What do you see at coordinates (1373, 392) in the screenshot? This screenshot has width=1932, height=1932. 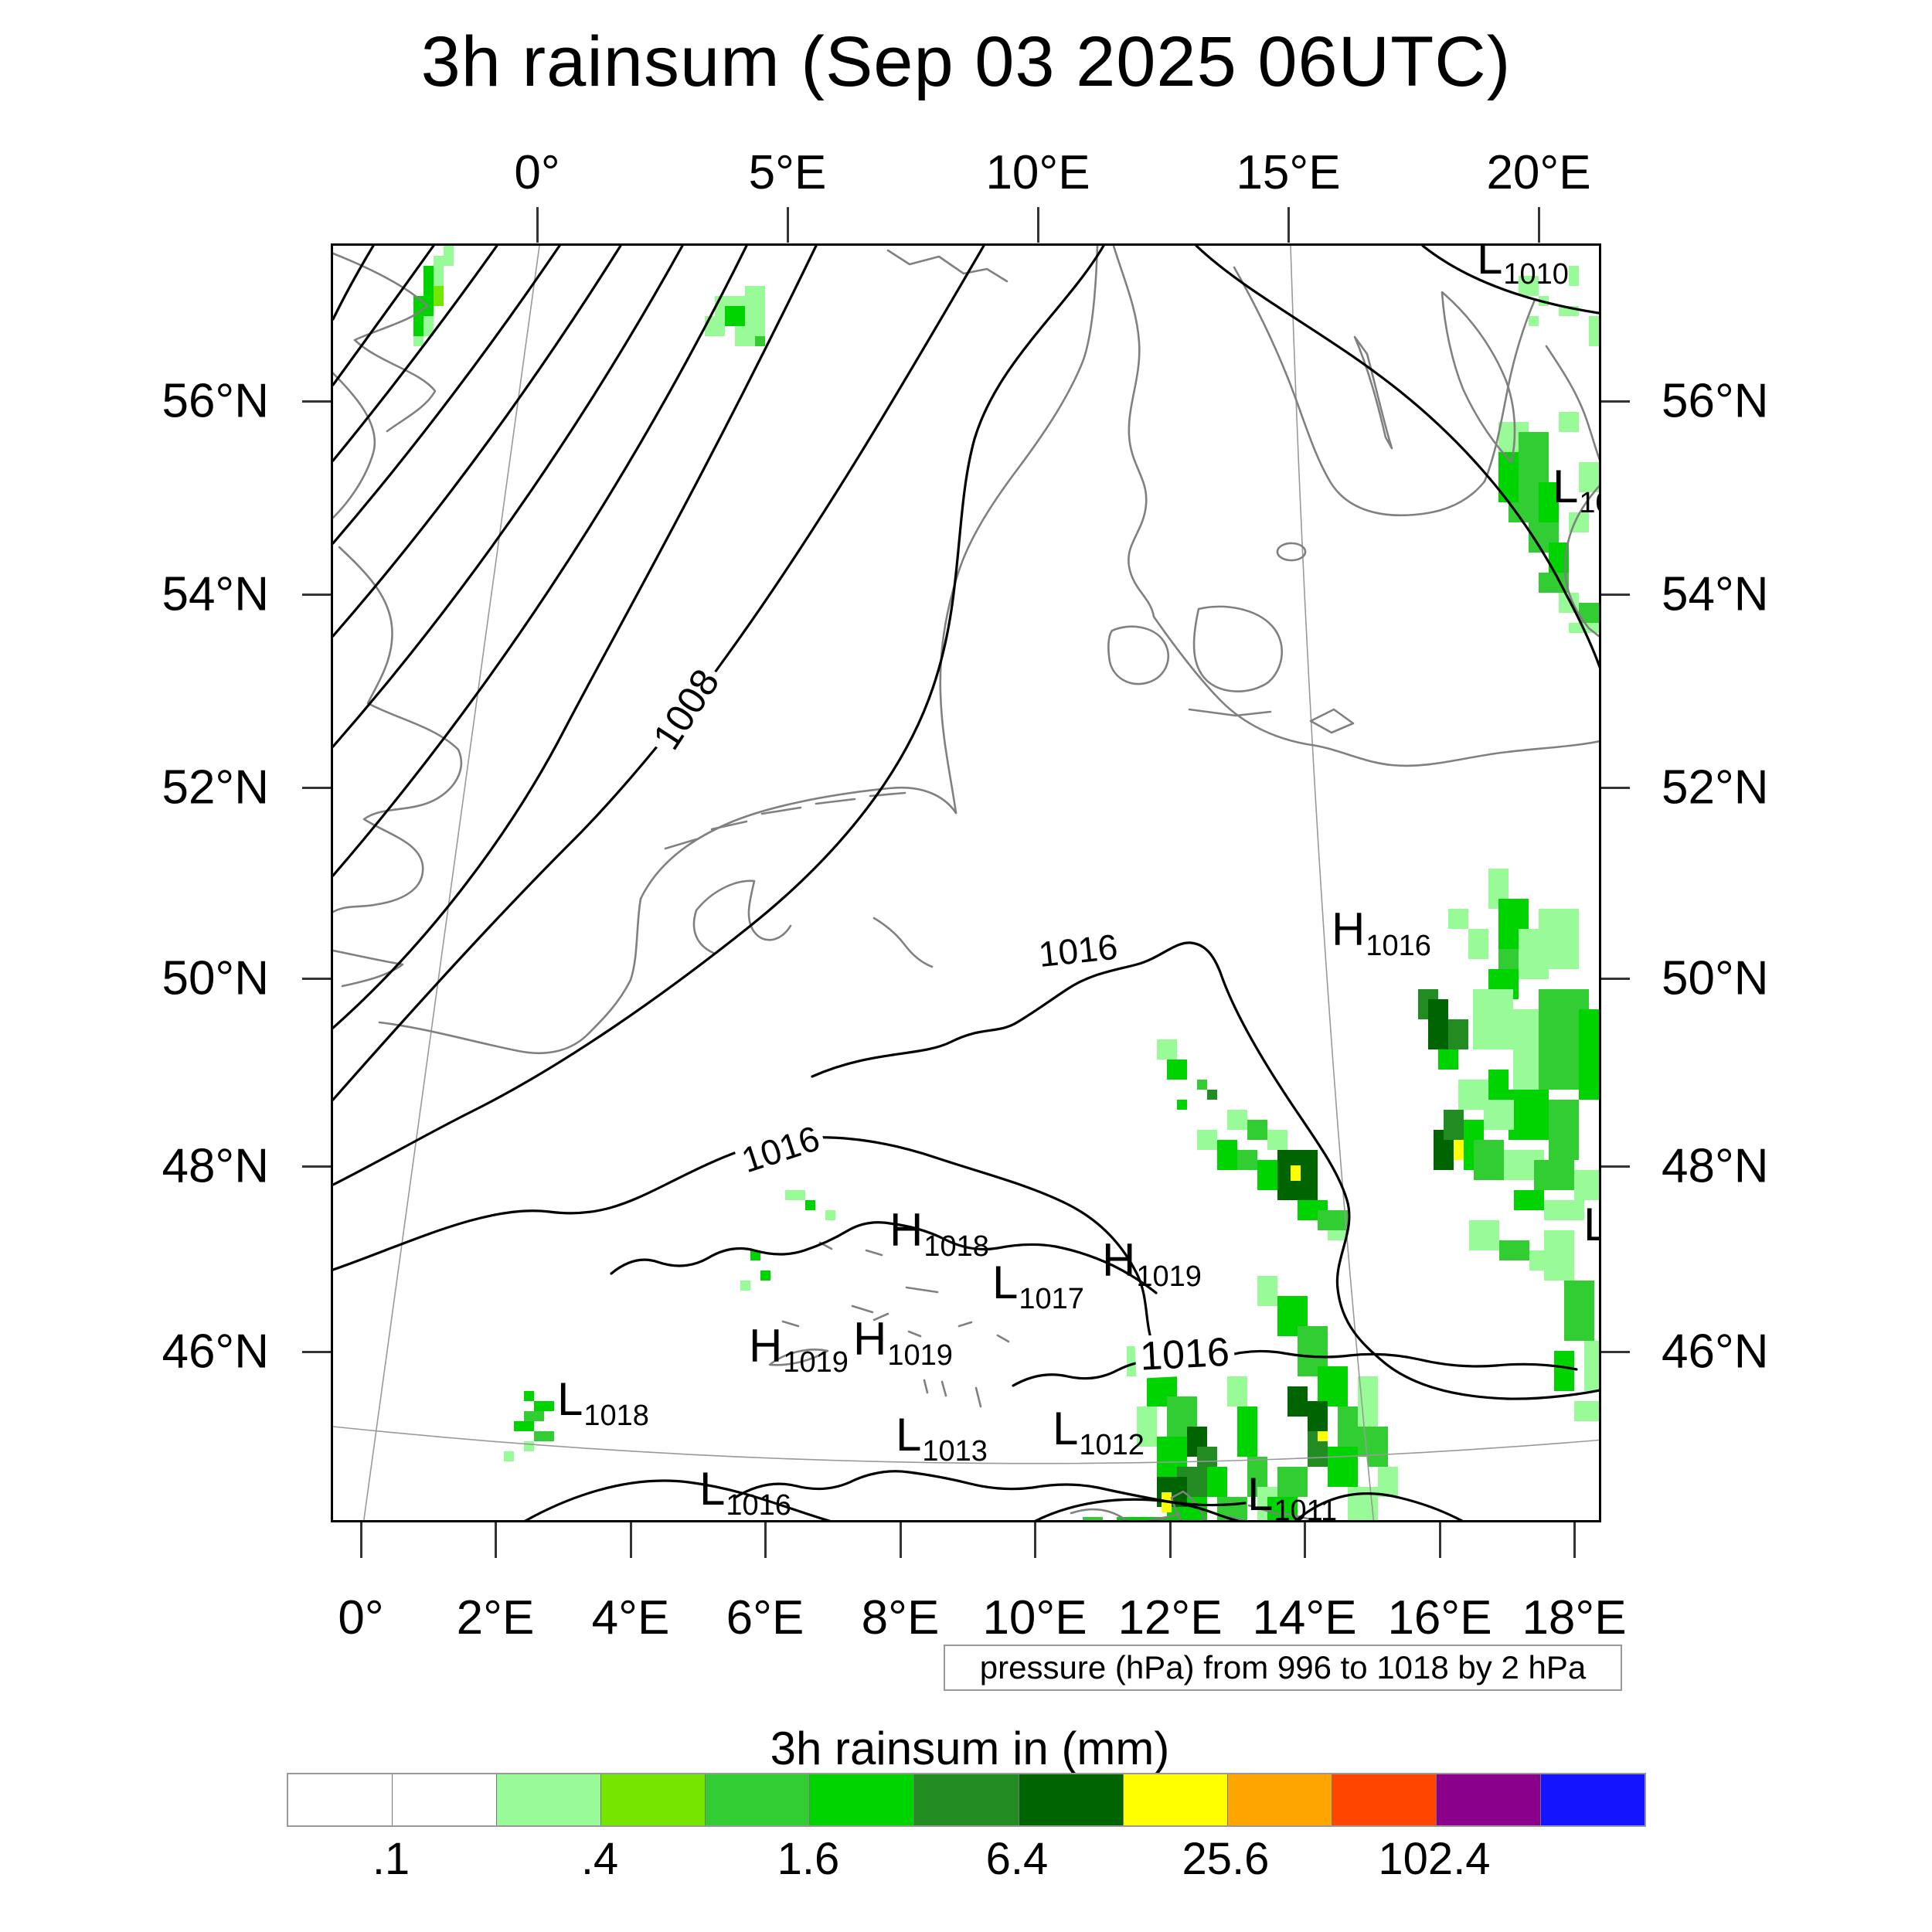 I see `island-oland` at bounding box center [1373, 392].